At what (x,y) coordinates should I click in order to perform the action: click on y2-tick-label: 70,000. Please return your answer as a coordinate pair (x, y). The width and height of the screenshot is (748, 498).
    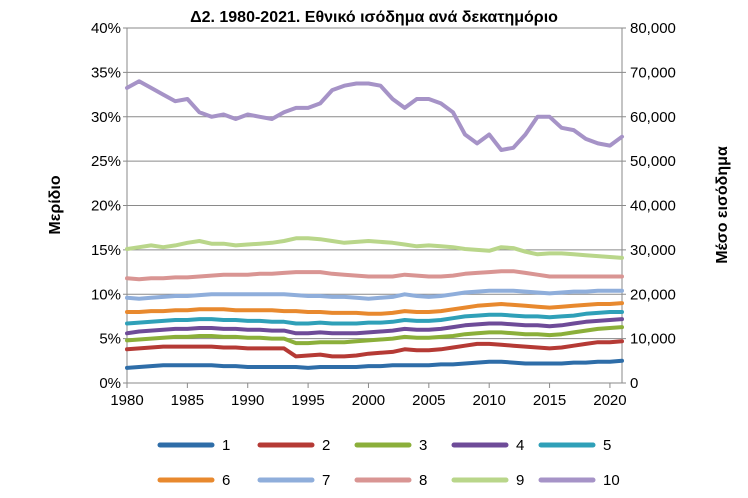
    Looking at the image, I should click on (653, 72).